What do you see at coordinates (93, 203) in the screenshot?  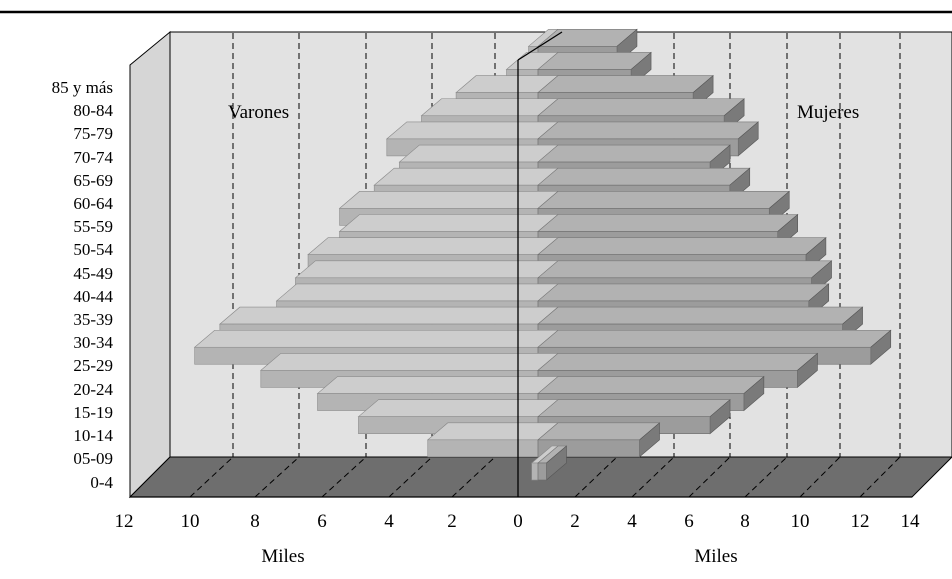 I see `category-label: 60-64` at bounding box center [93, 203].